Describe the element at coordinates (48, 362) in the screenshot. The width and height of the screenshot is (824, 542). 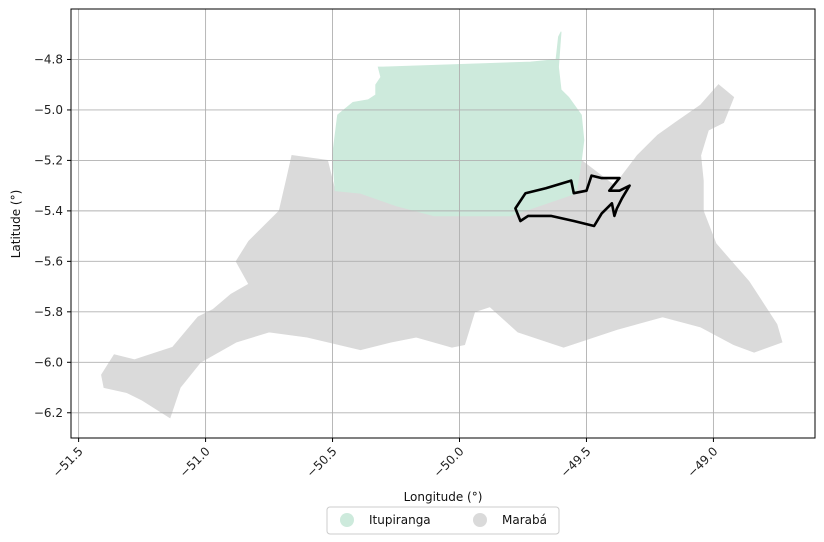
I see `y-tick-label-6: −6.0` at that location.